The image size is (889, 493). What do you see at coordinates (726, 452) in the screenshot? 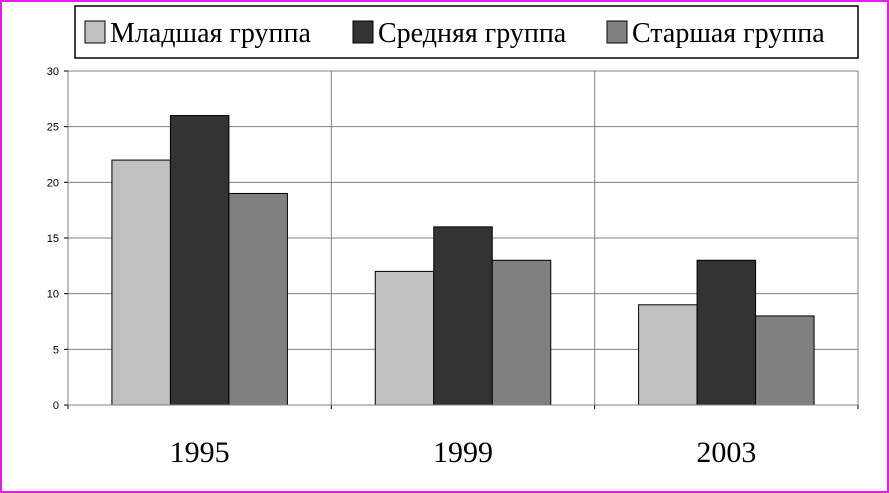
I see `x-category-label-2: 2003` at bounding box center [726, 452].